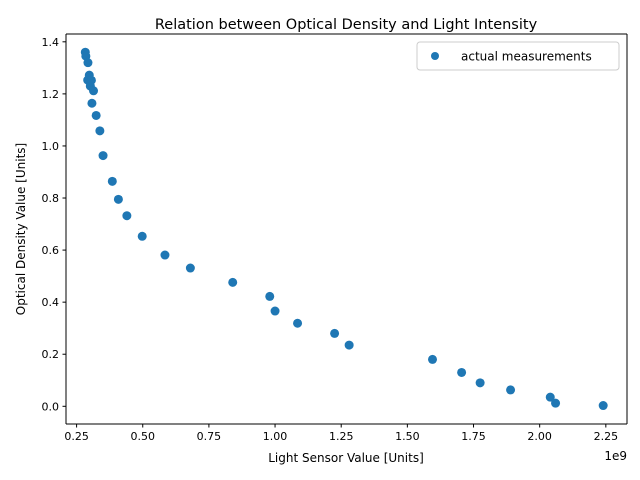 The width and height of the screenshot is (640, 480). I want to click on y-axis-label: Optical Density Value [Units], so click(21, 229).